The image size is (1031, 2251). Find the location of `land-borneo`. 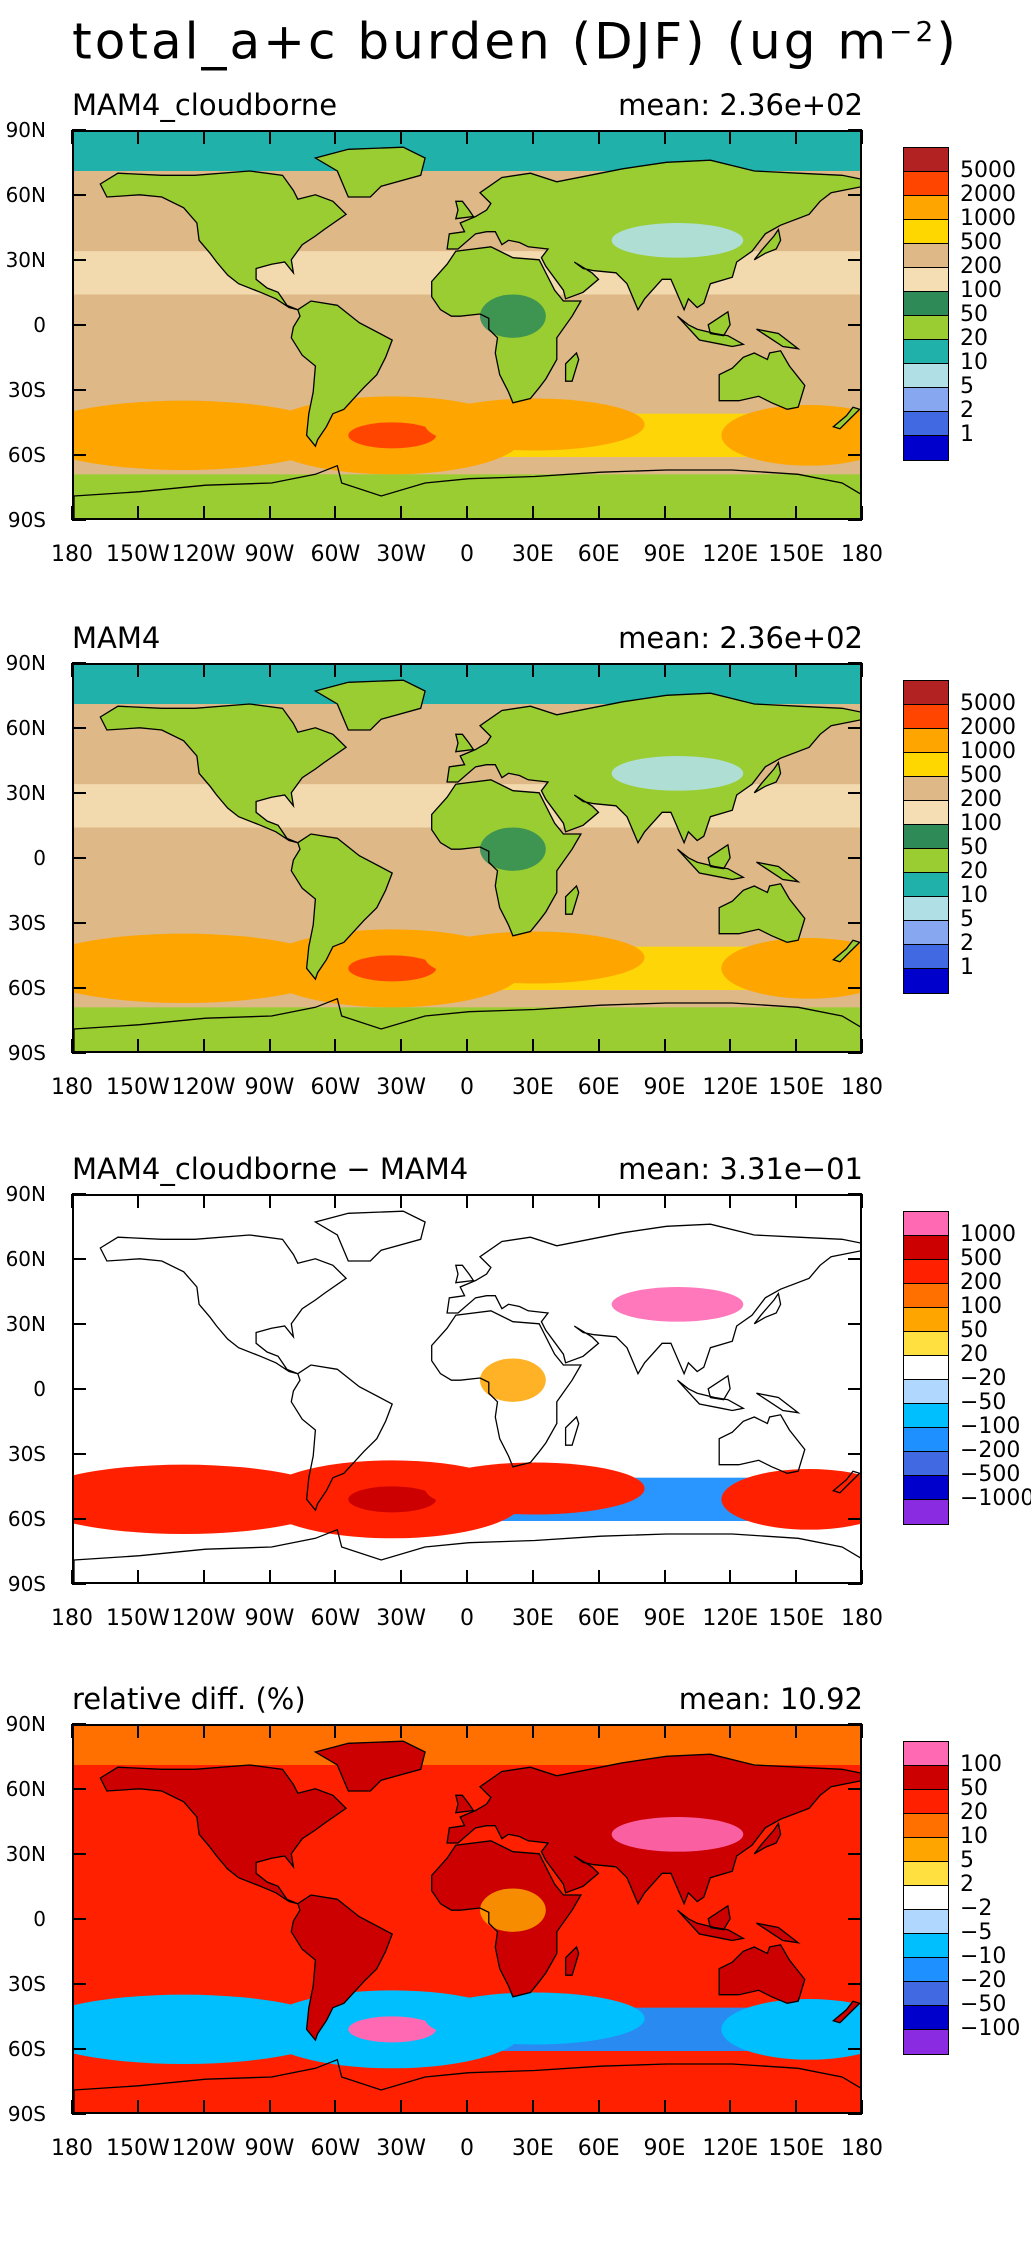

land-borneo is located at coordinates (719, 1917).